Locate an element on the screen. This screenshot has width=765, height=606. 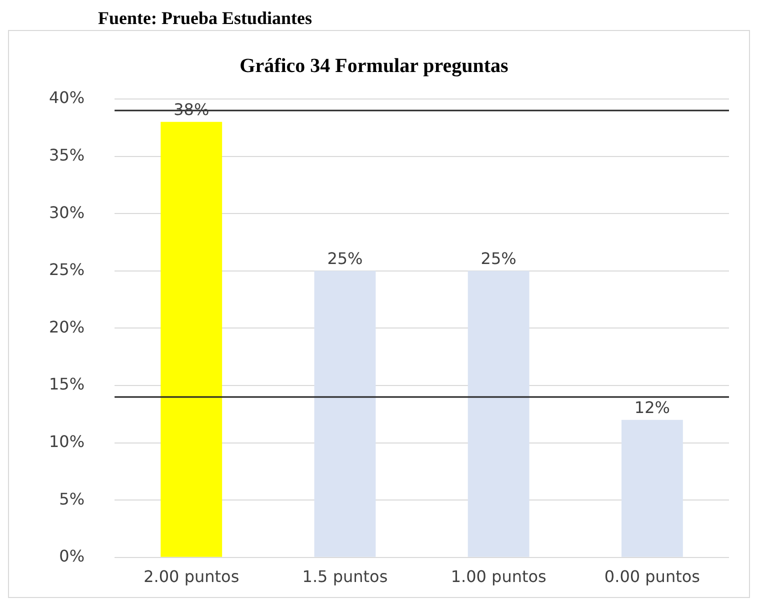
x-tick-label: 2.00 puntos is located at coordinates (192, 576).